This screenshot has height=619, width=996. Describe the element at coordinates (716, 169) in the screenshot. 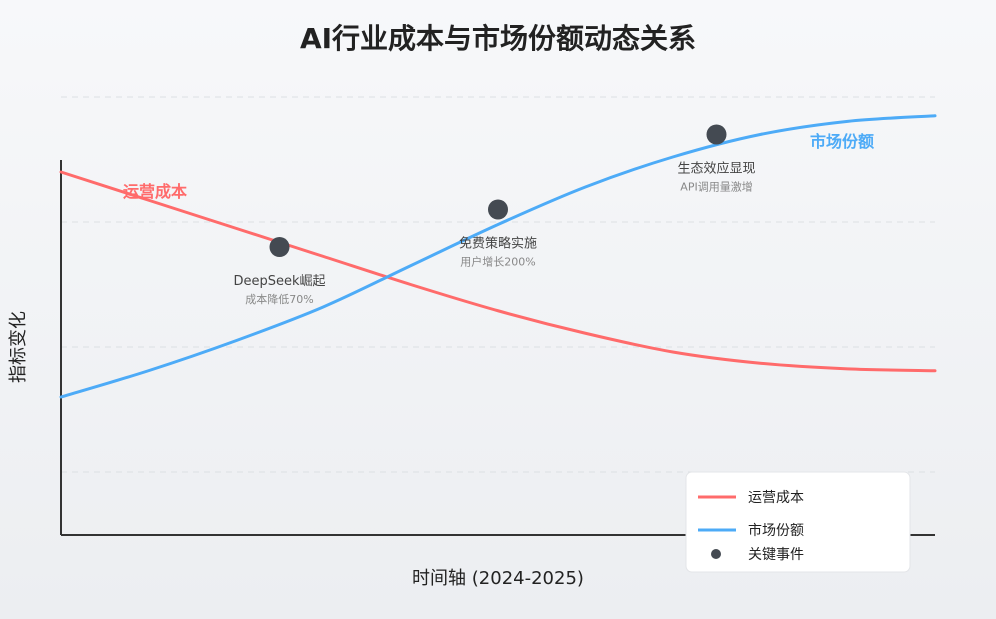

I see `event-label: 生态效应显现` at that location.